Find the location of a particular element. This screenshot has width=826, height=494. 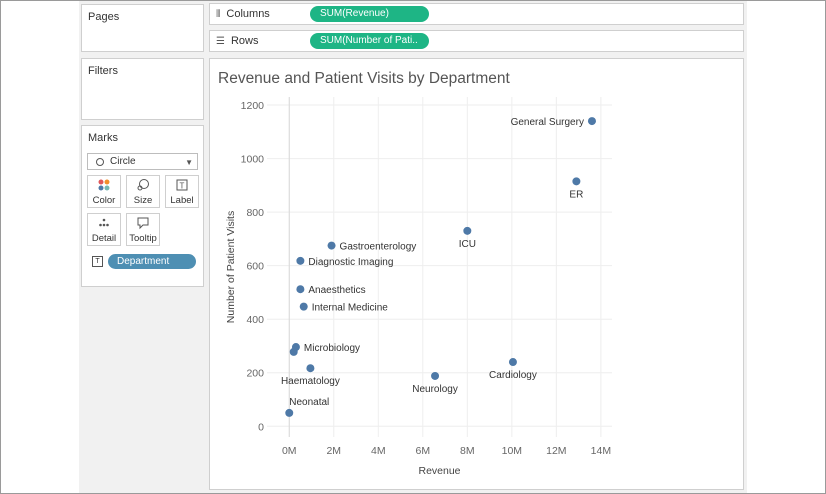

data-label: Internal Medicine is located at coordinates (350, 308).